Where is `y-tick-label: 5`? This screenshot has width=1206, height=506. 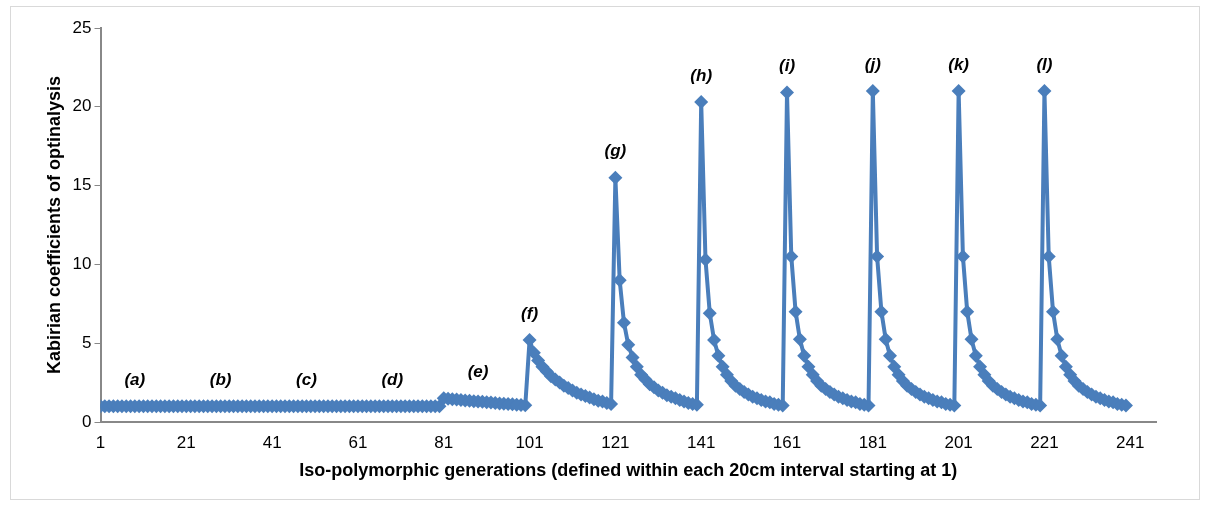
y-tick-label: 5 is located at coordinates (87, 342).